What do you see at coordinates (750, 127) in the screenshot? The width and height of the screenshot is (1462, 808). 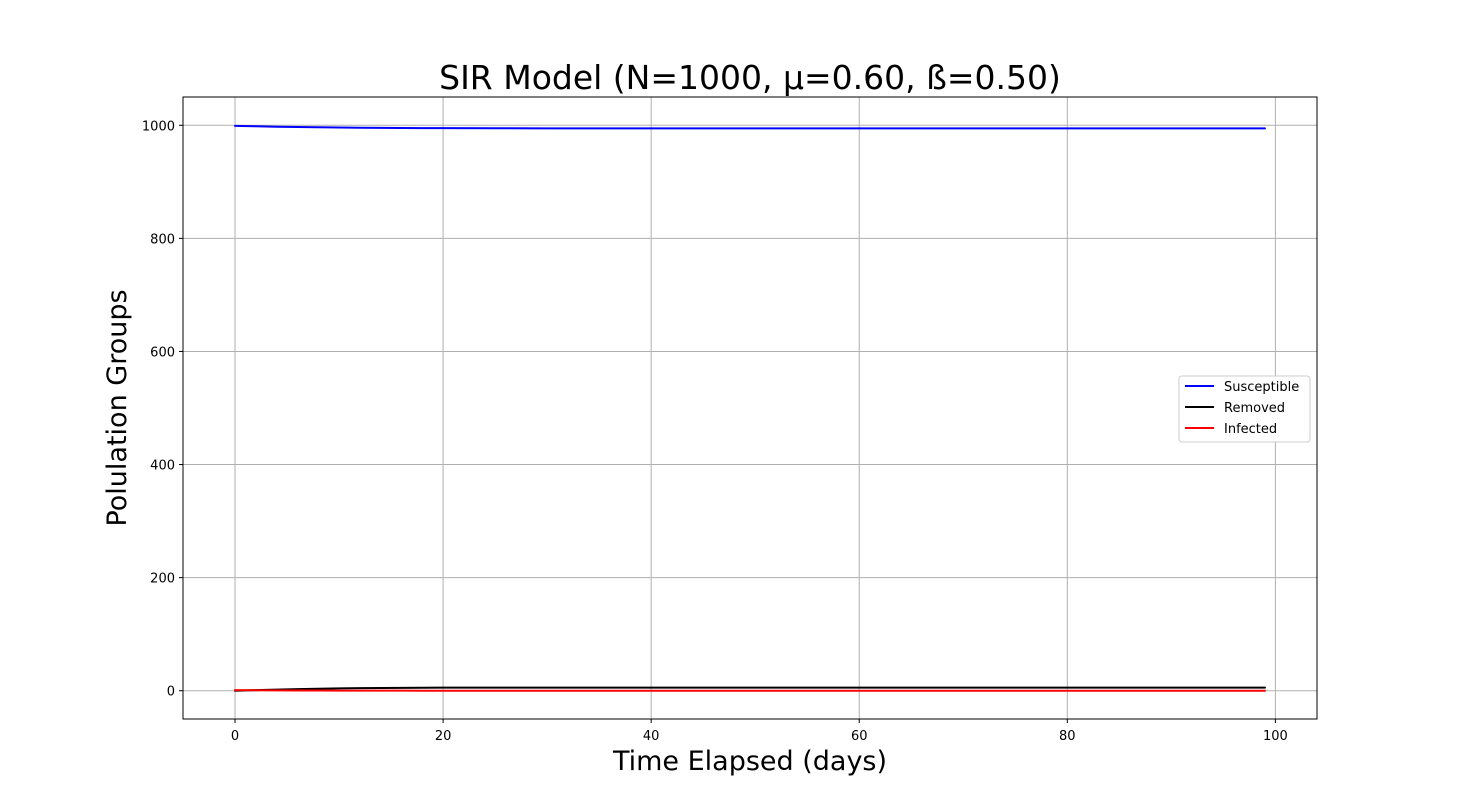 I see `series-line-susceptible` at bounding box center [750, 127].